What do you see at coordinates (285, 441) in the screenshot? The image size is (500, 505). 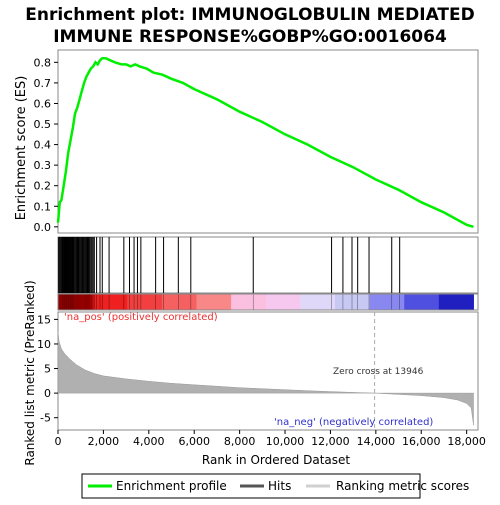 I see `x-tick-label-5: 10,000` at bounding box center [285, 441].